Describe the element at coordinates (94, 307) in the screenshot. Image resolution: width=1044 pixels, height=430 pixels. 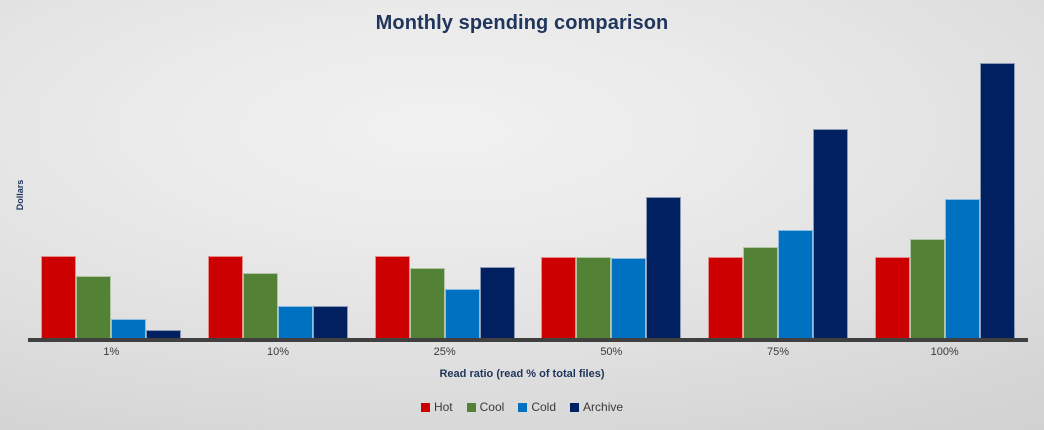
I see `bar-cool-1pct` at that location.